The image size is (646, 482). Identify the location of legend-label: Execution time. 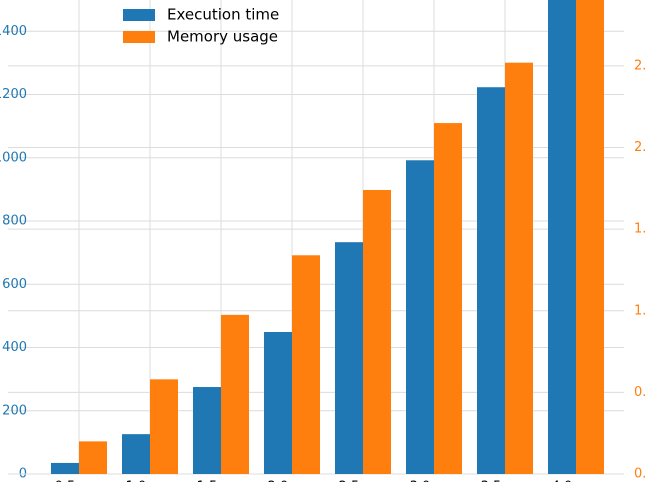
(223, 15).